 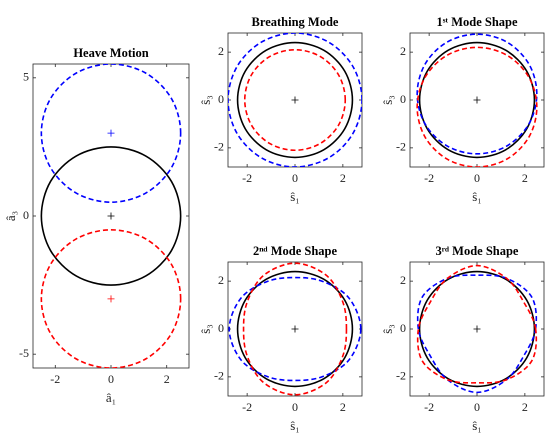 I want to click on chart-title: 1ˢᵗ Mode Shape, so click(x=477, y=22).